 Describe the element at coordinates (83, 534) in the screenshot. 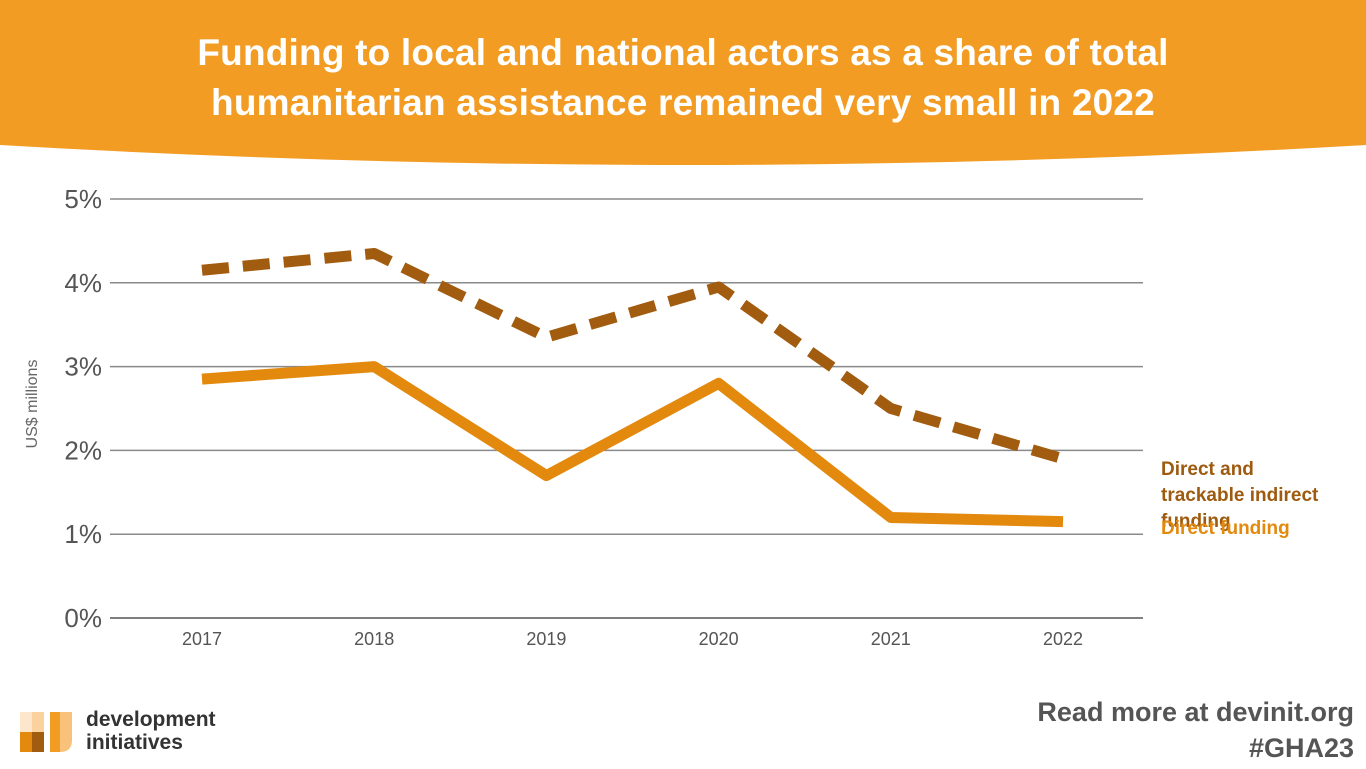

I see `y-tick-label: 1%` at that location.